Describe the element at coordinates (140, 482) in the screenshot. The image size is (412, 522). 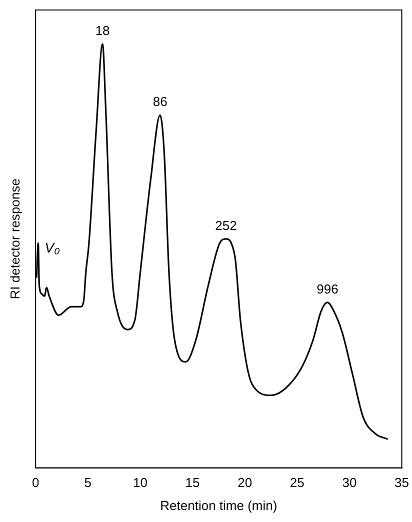
I see `x-tick-label: 10` at that location.